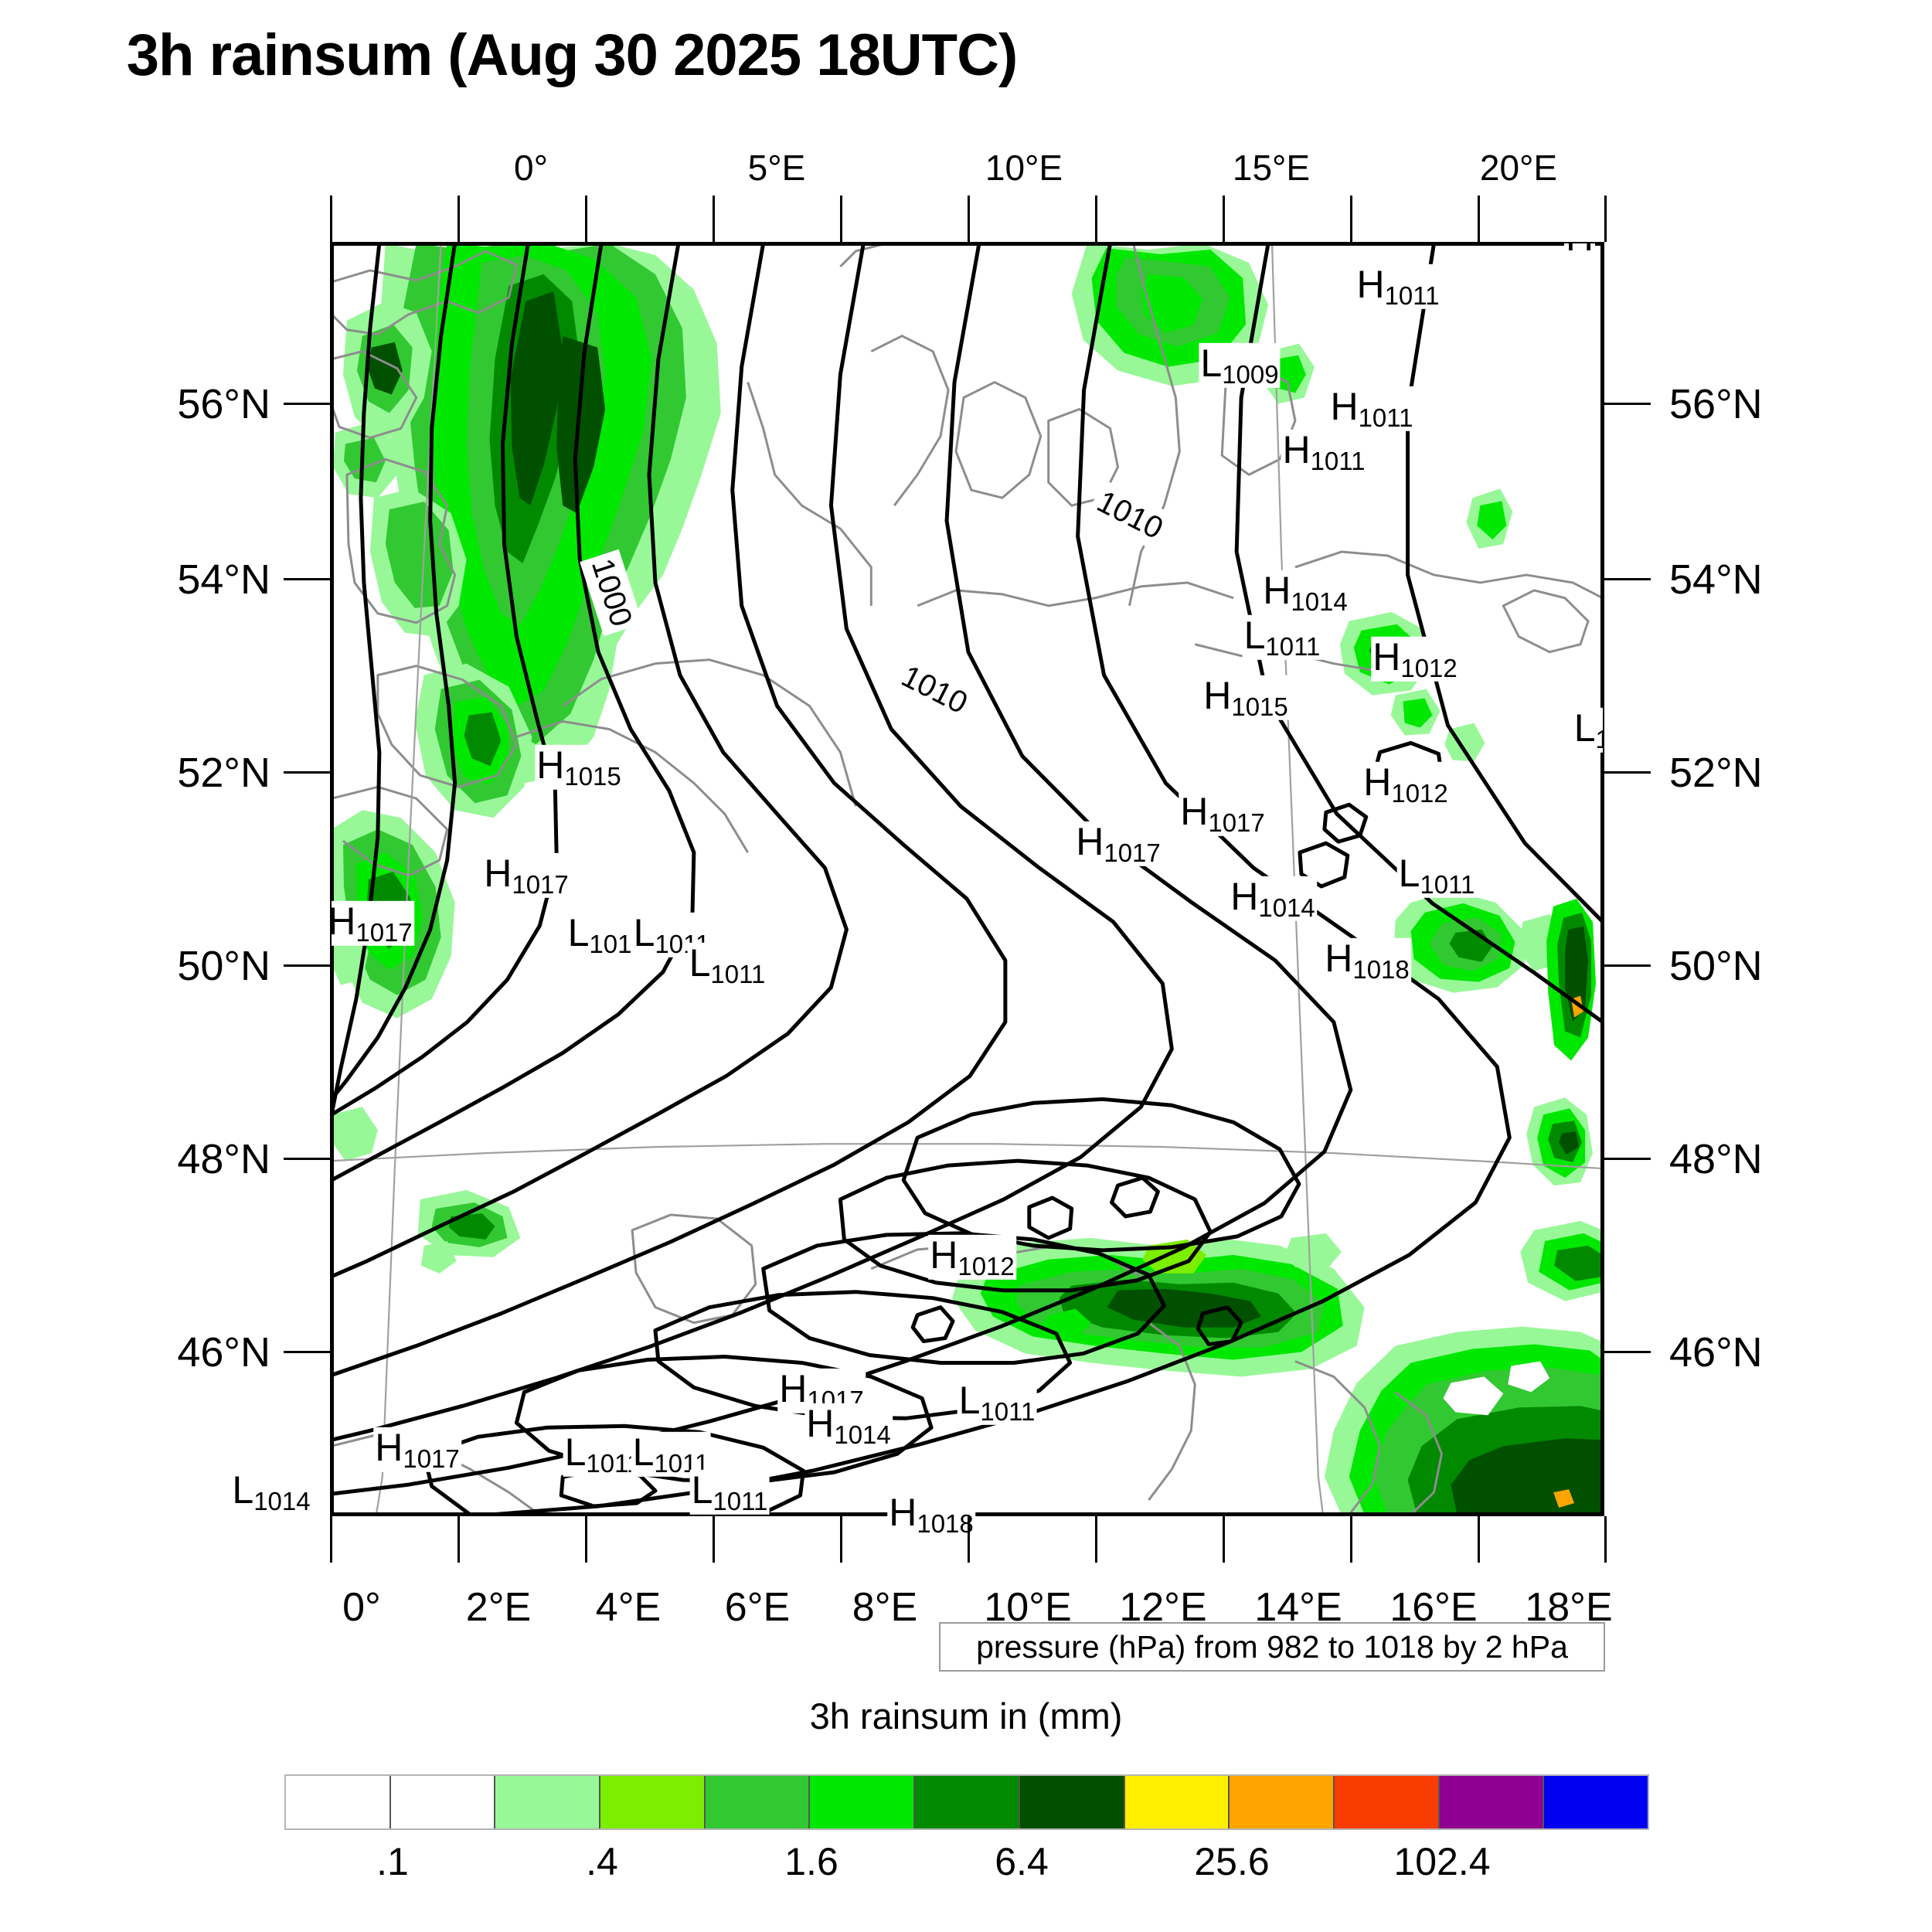  Describe the element at coordinates (223, 579) in the screenshot. I see `axis-label-left-1: 54°N` at that location.